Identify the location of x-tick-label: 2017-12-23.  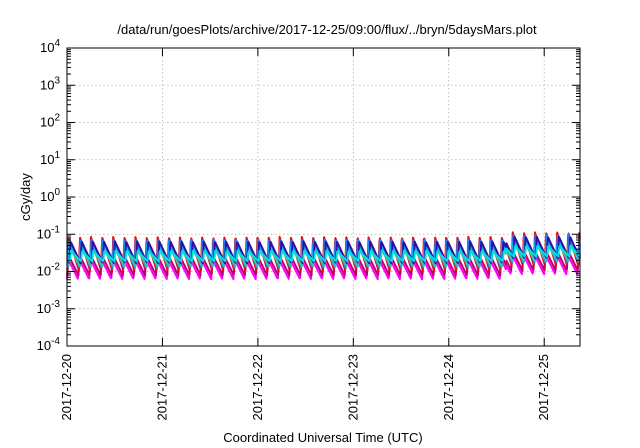
(352, 387).